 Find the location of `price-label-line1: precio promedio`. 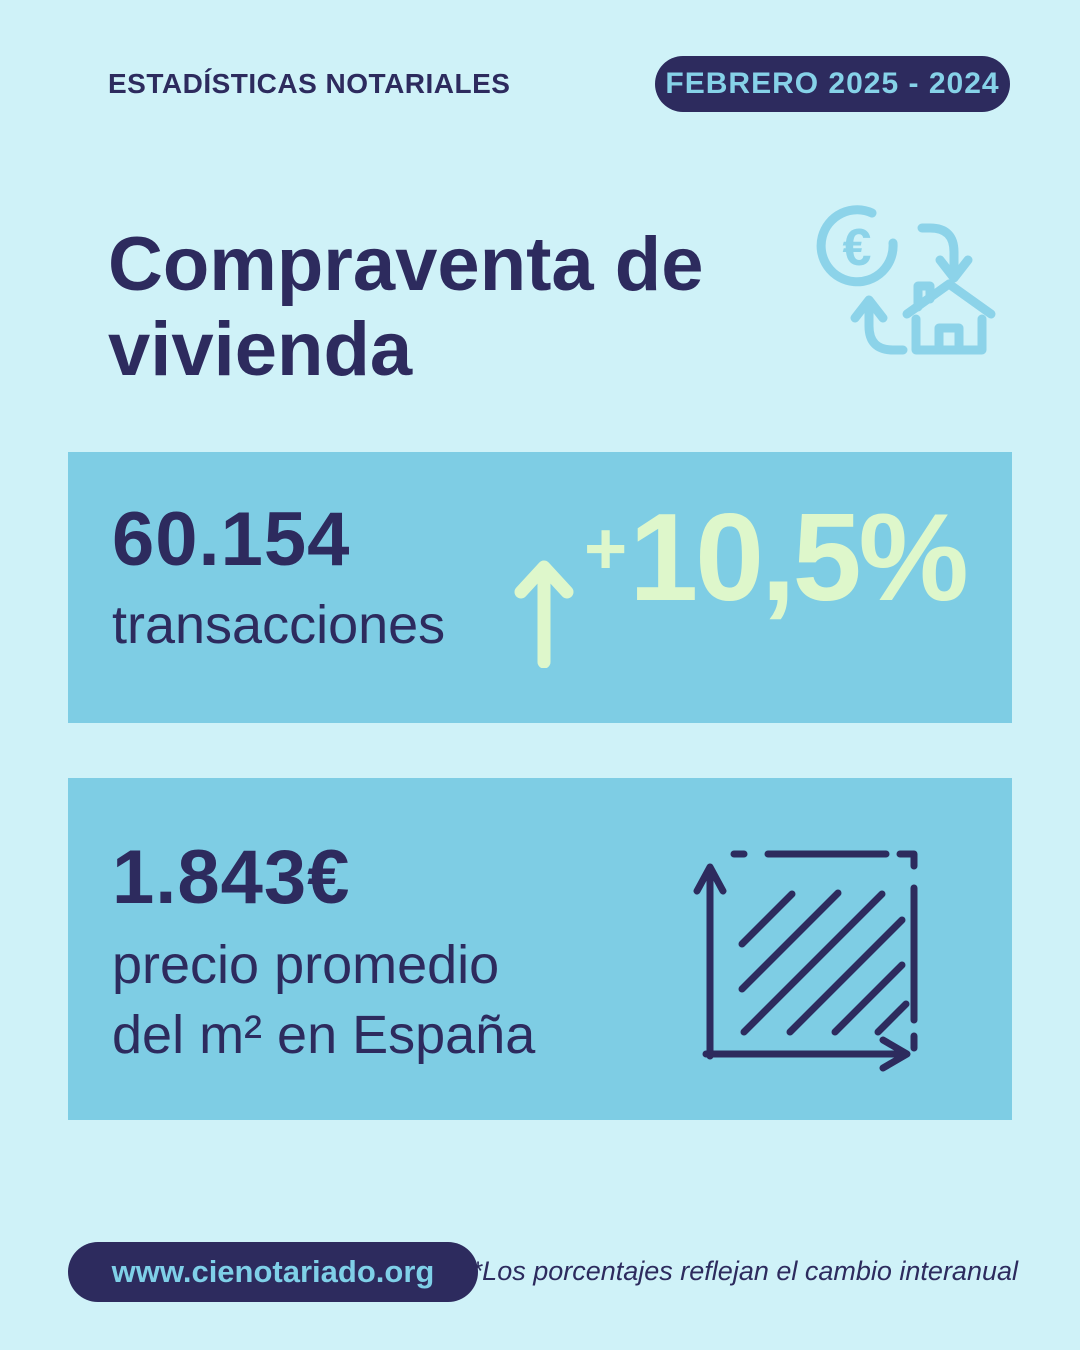

price-label-line1: precio promedio is located at coordinates (306, 965).